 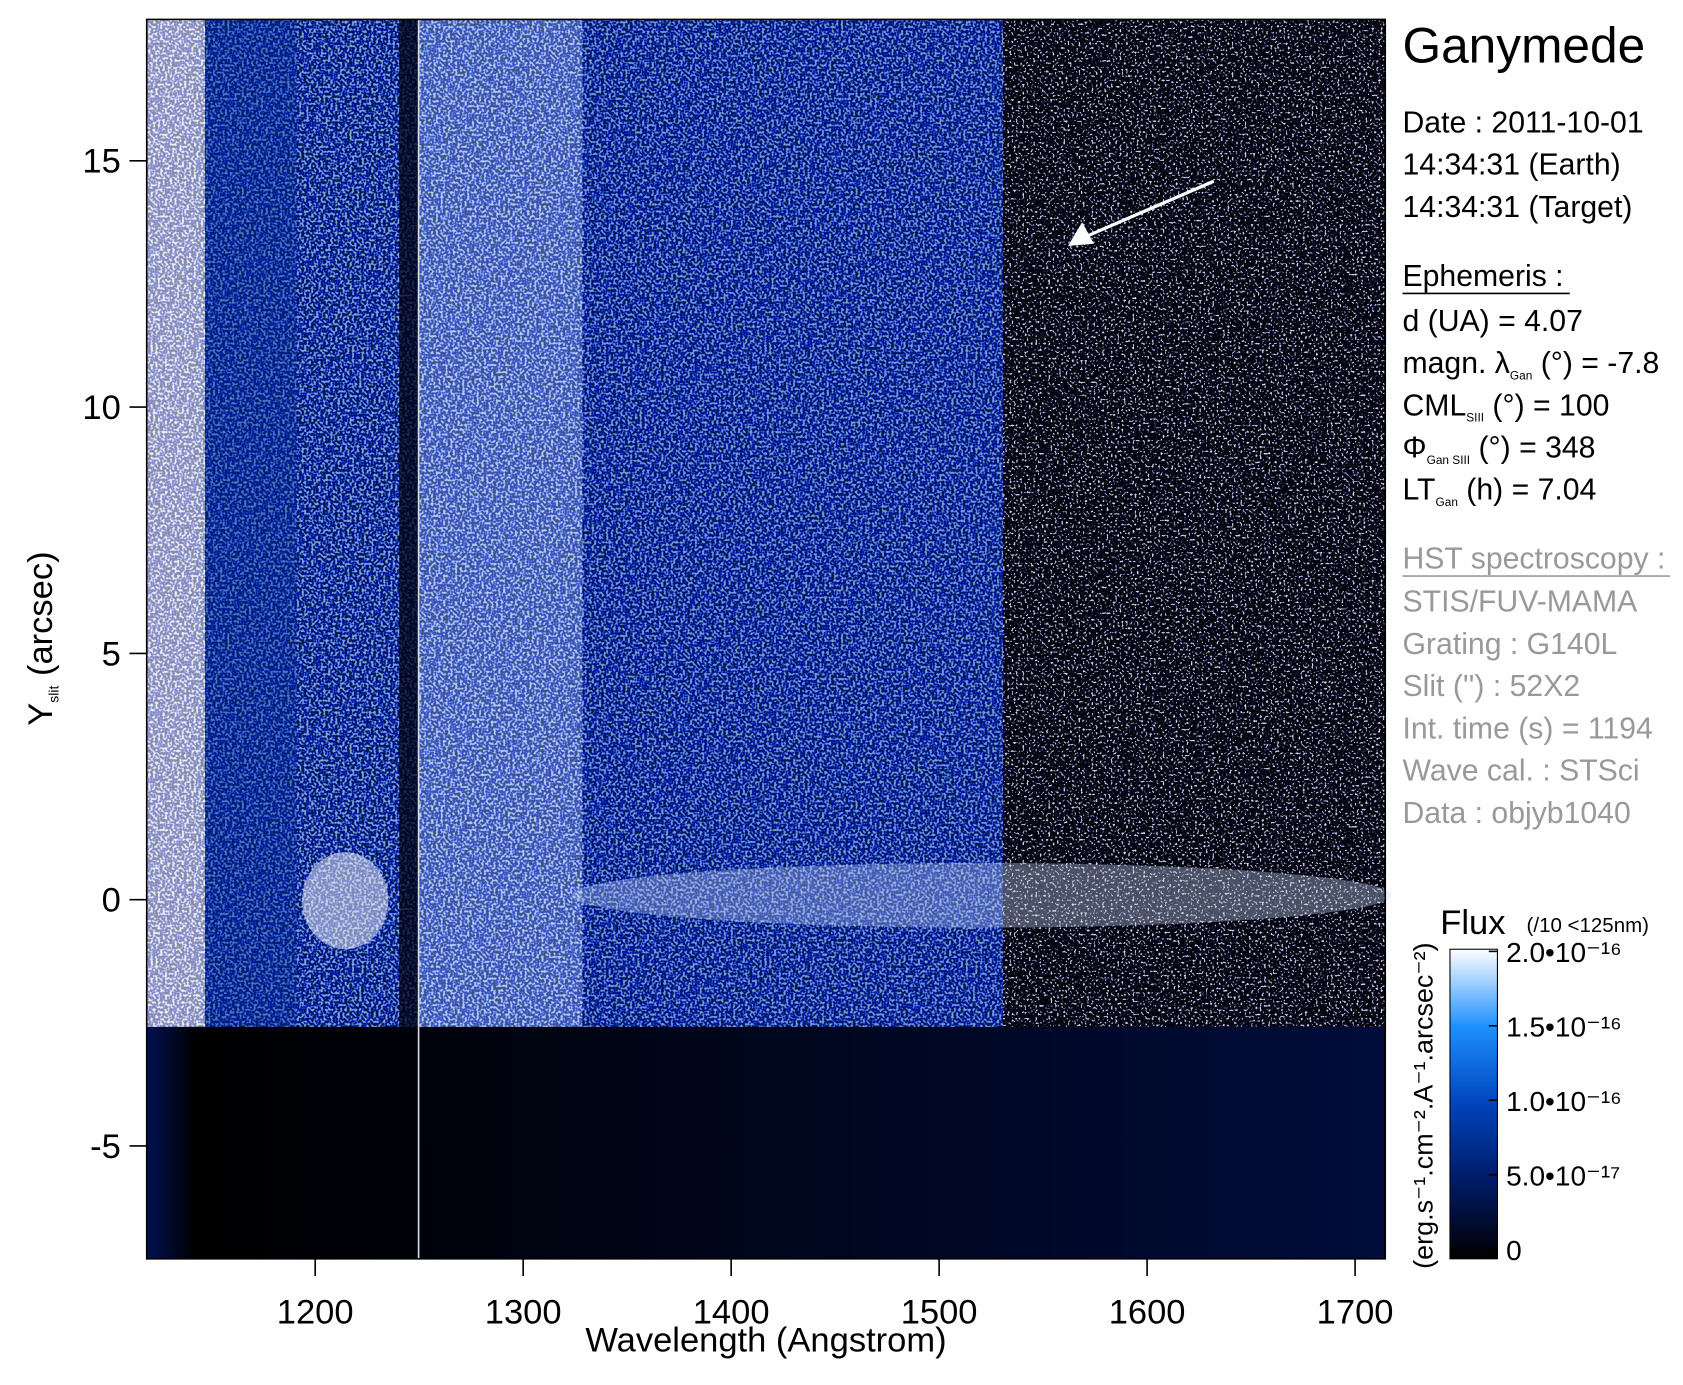 I want to click on text: LT, so click(x=1419, y=489).